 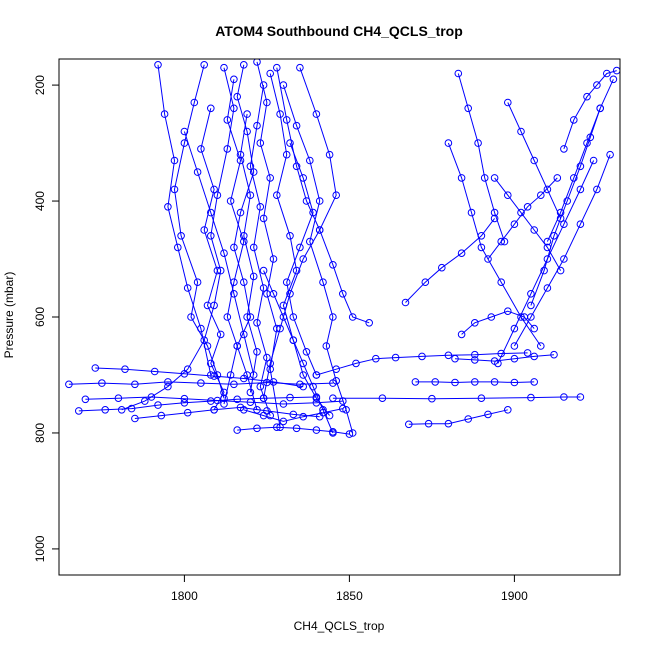 What do you see at coordinates (40, 201) in the screenshot?
I see `y-tick-label: 400` at bounding box center [40, 201].